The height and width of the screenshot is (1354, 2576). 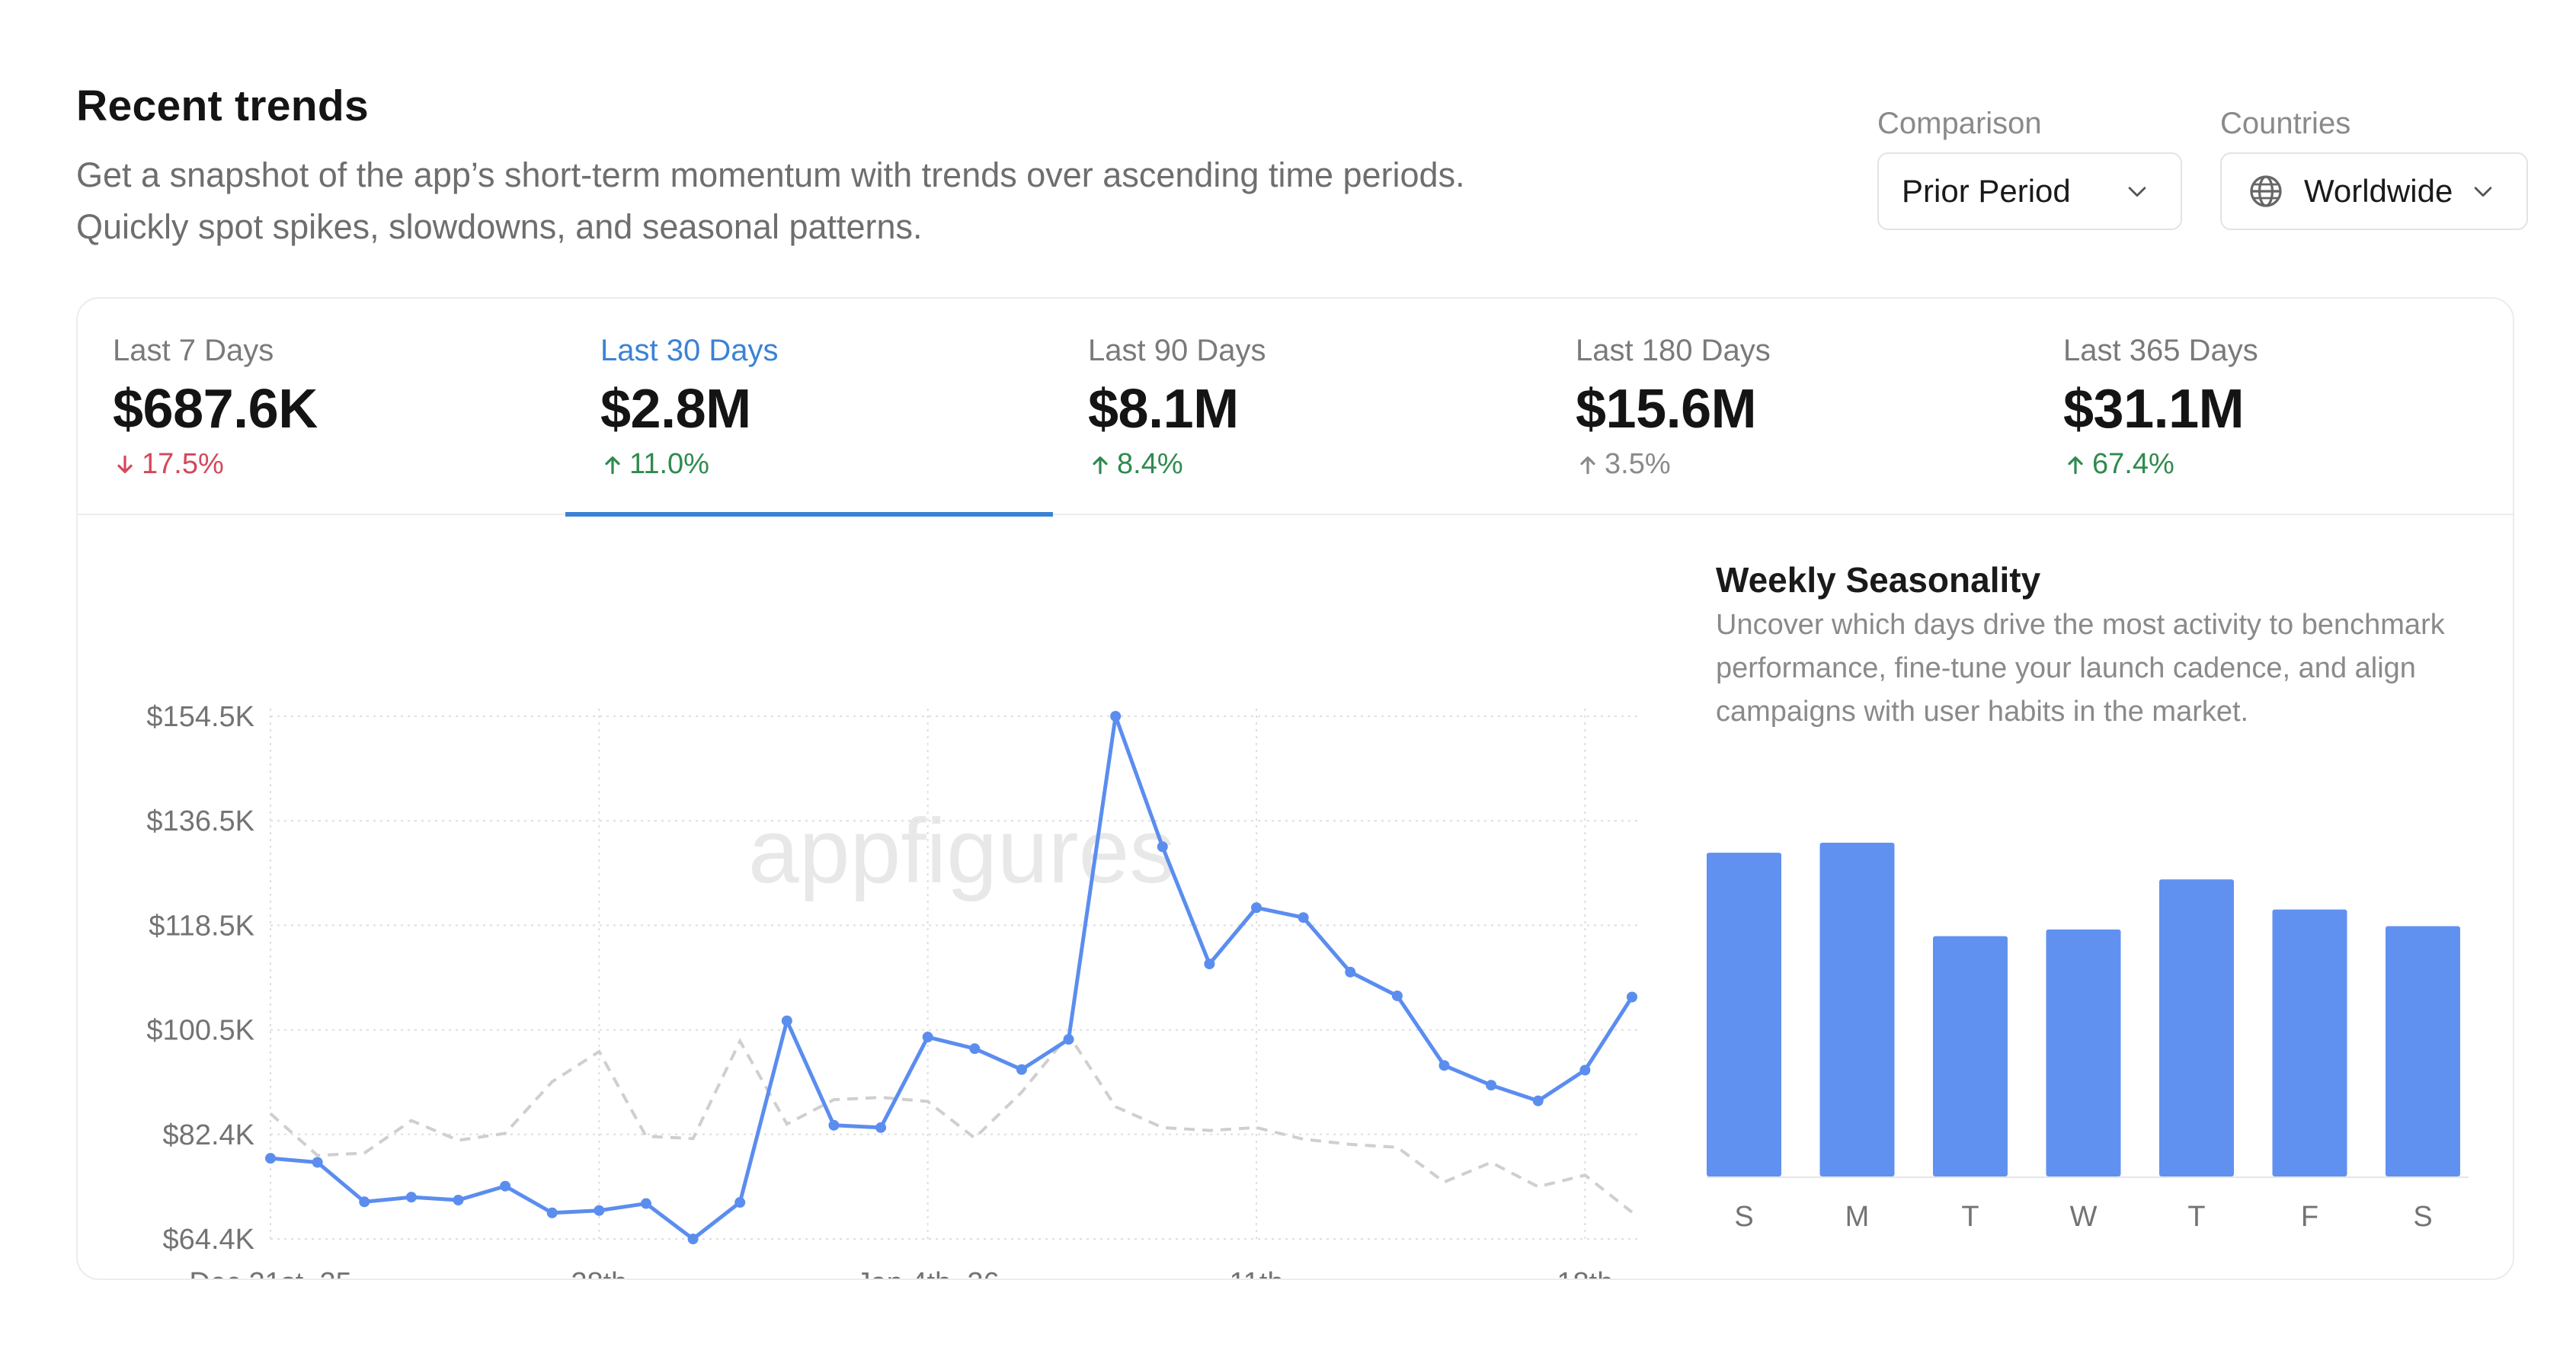 I want to click on tab-change: 11.0%, so click(x=654, y=464).